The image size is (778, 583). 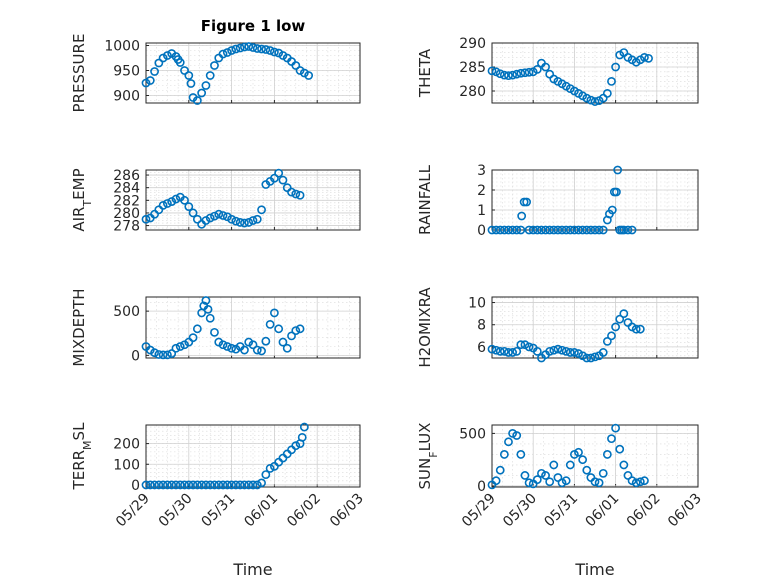 What do you see at coordinates (481, 171) in the screenshot?
I see `y-tick-label: 3` at bounding box center [481, 171].